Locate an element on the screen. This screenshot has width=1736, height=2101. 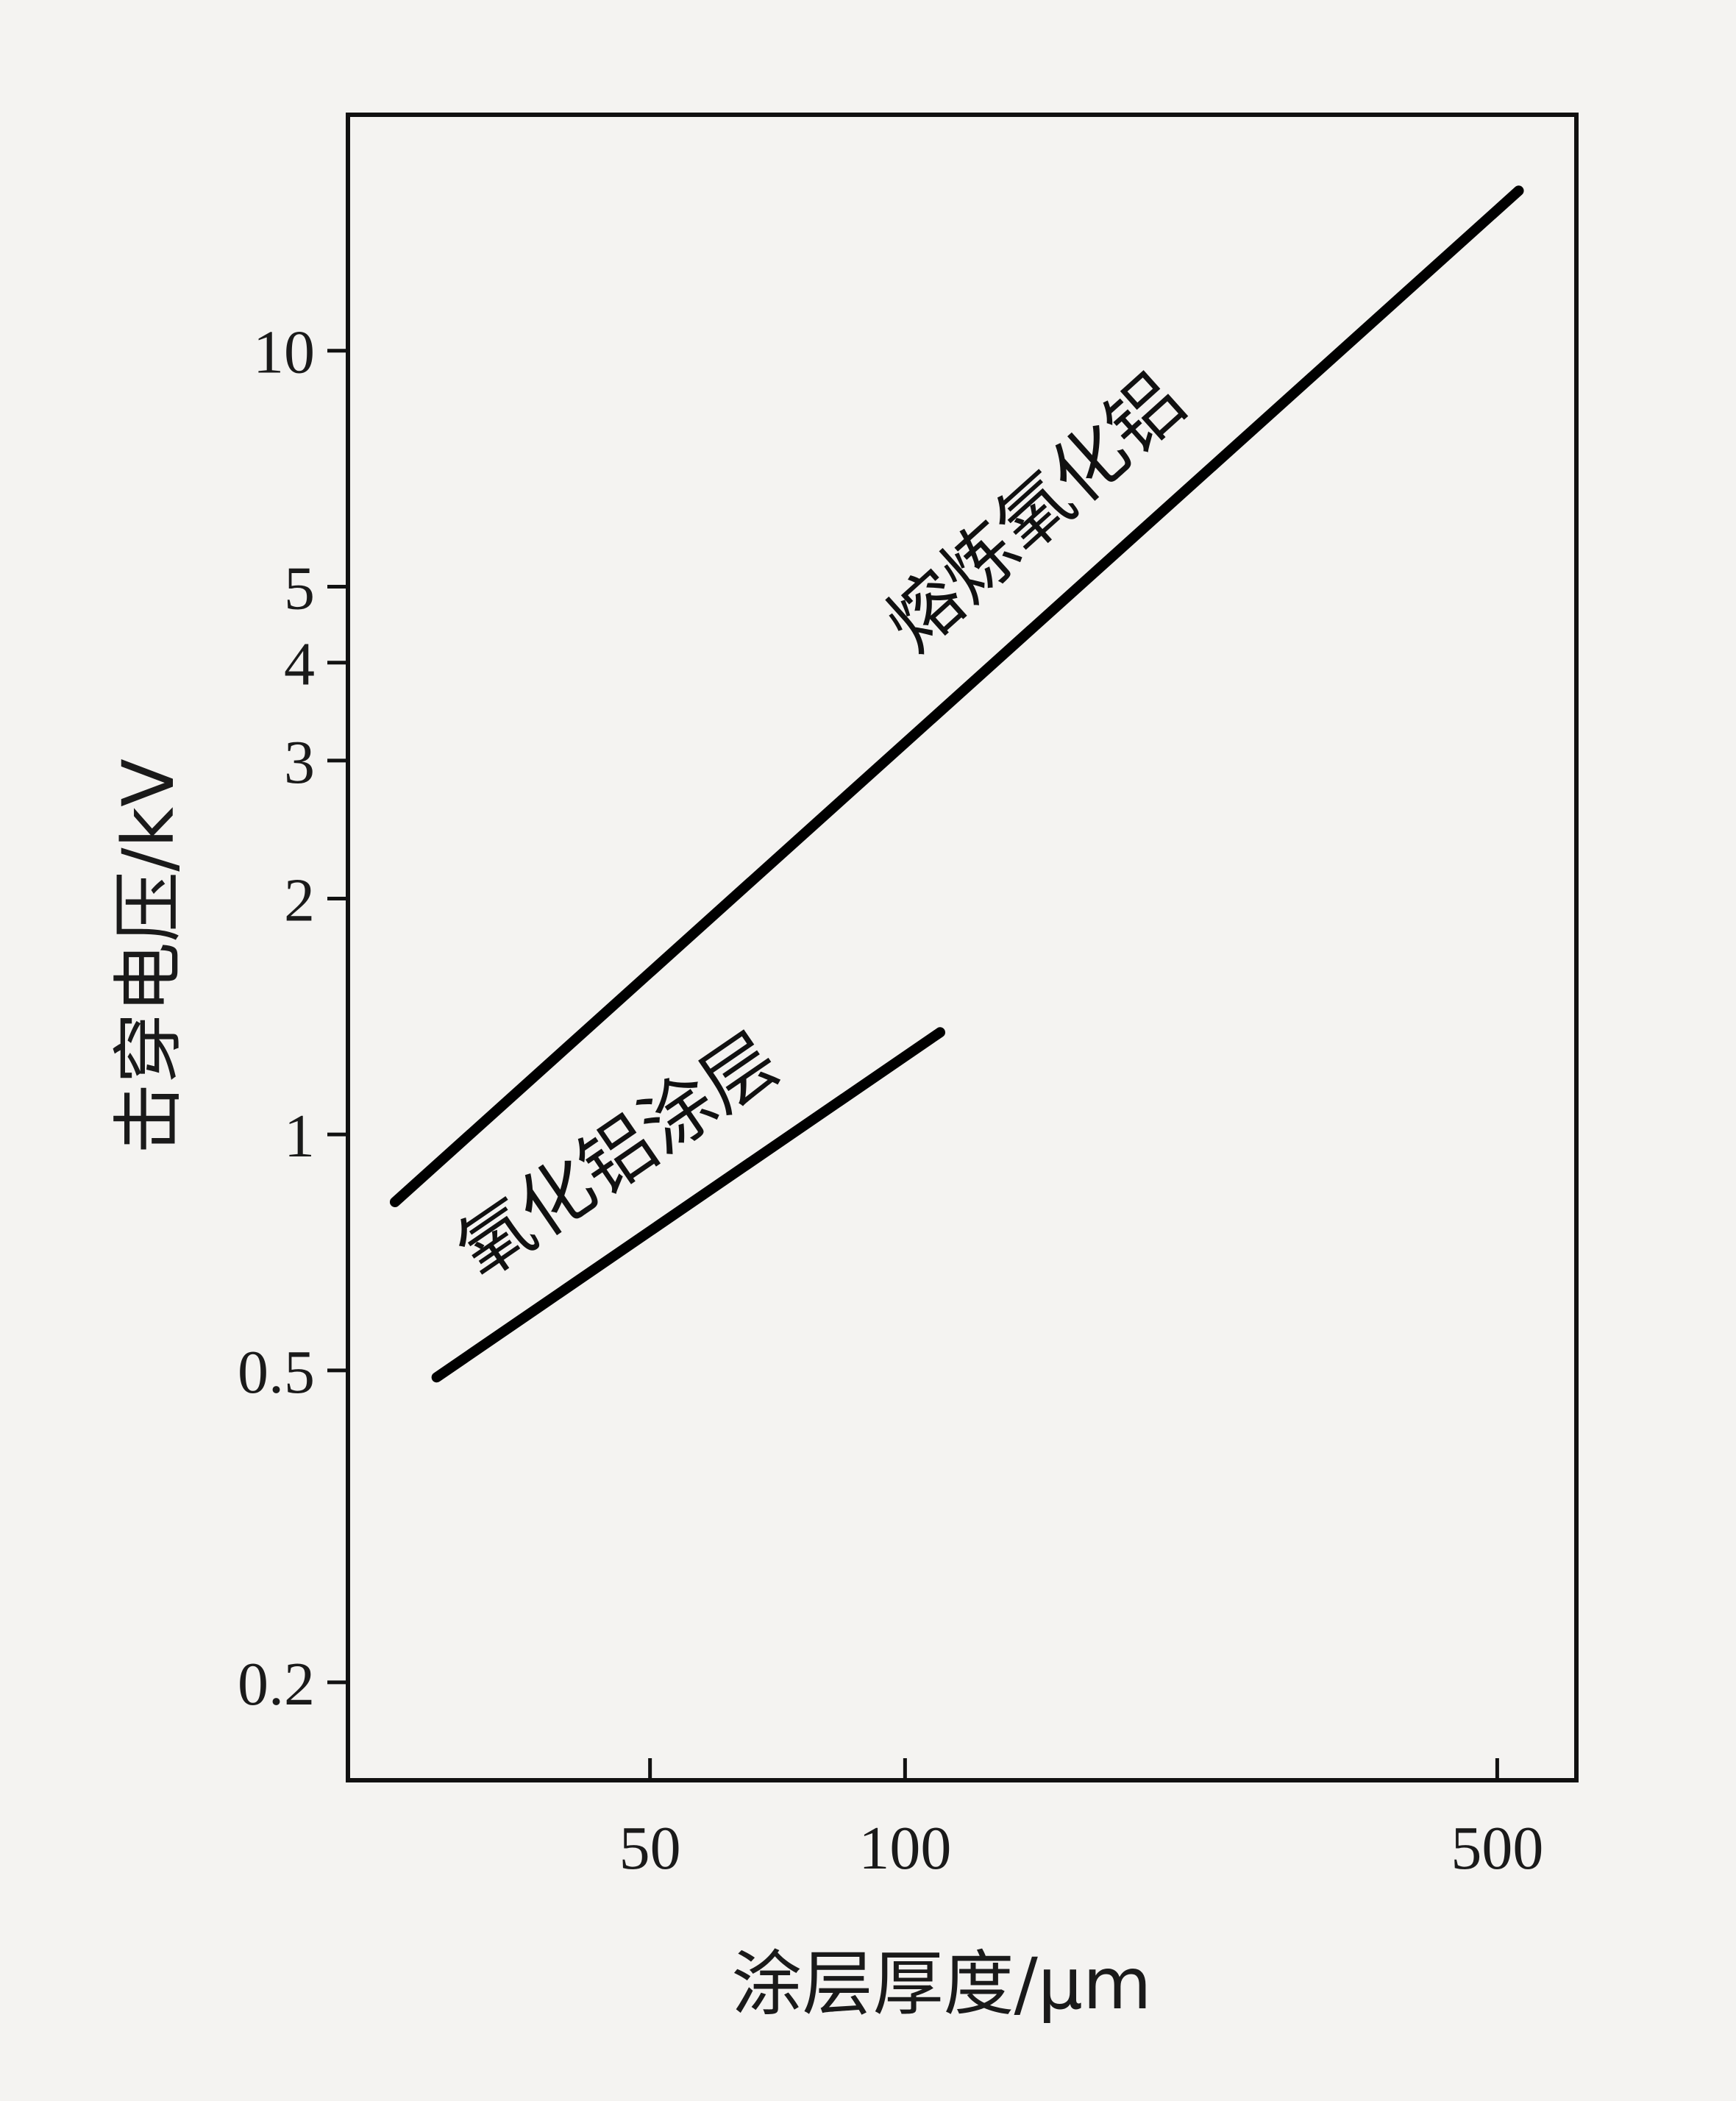
x-axis-ticks: 50 100 500 is located at coordinates (1081, 1821).